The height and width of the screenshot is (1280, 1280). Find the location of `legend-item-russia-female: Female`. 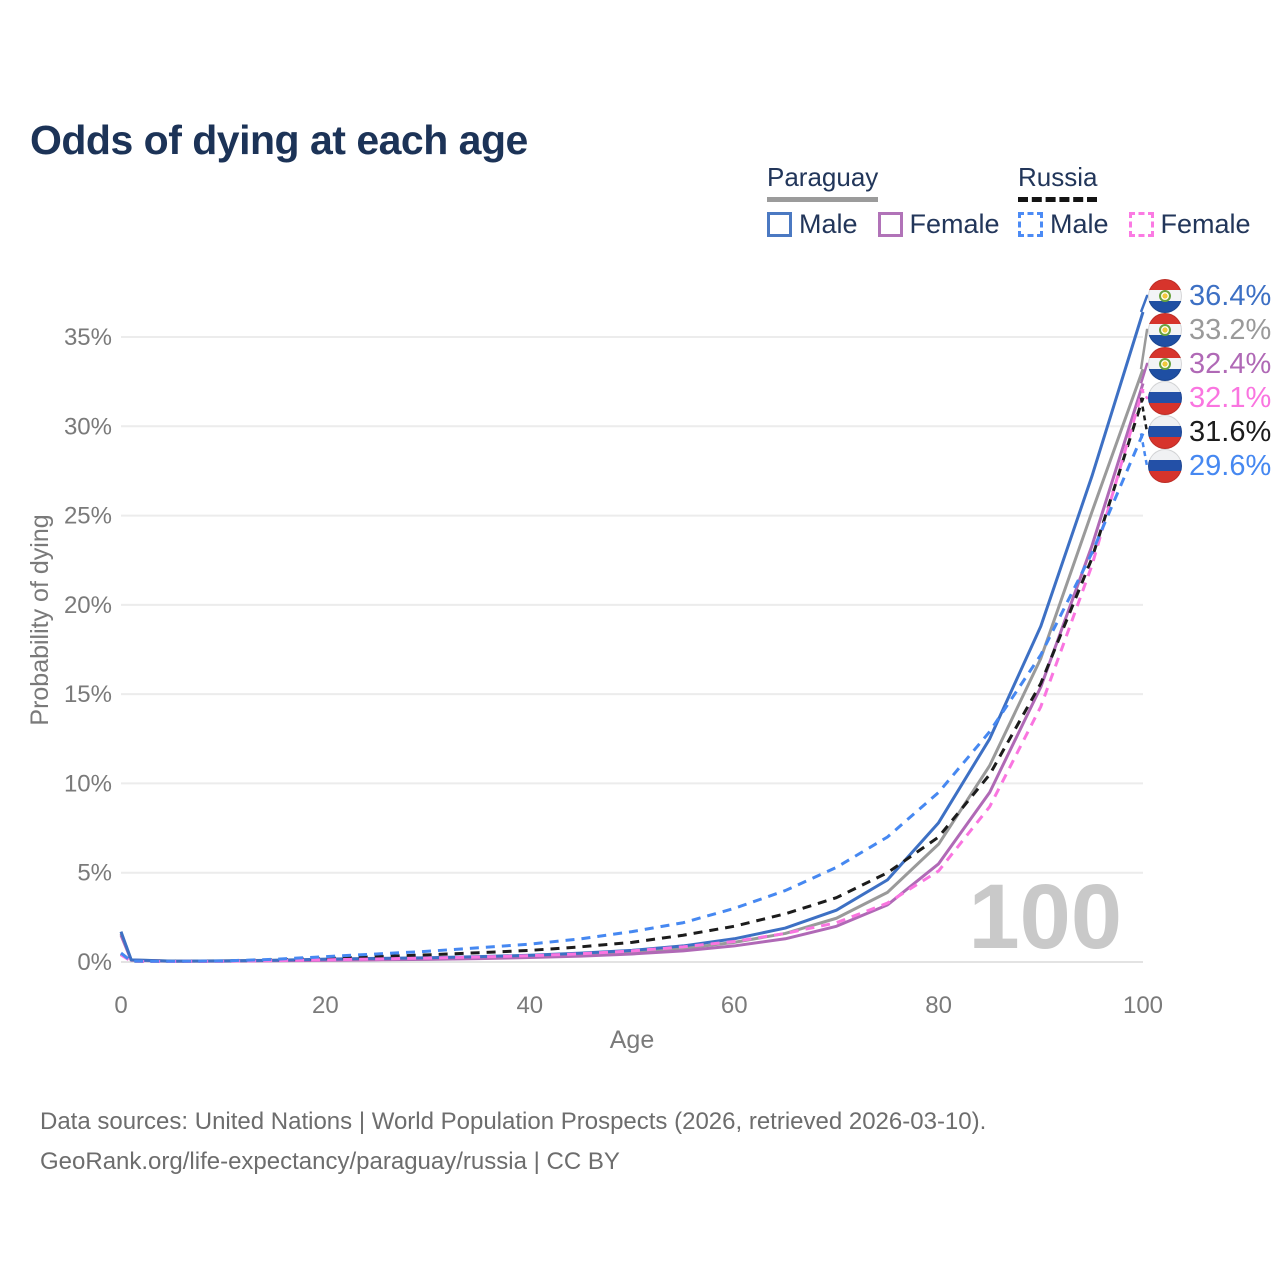

legend-item-russia-female: Female is located at coordinates (1189, 224).